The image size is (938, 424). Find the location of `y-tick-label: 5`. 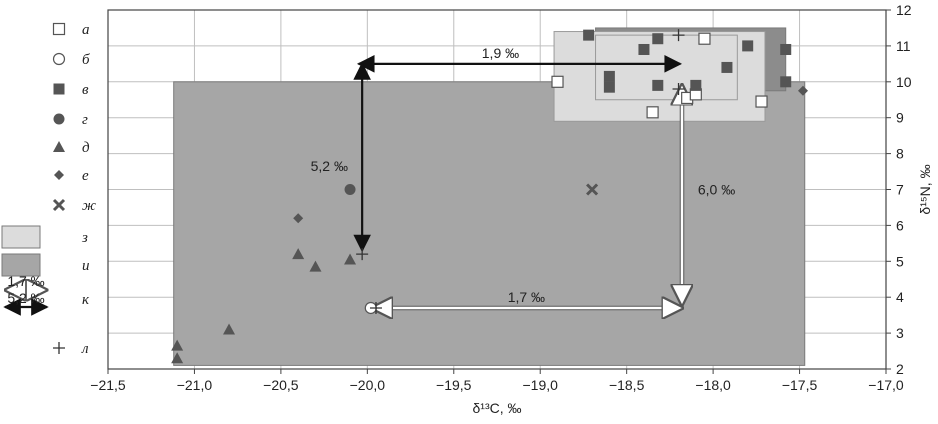

y-tick-label: 5 is located at coordinates (900, 261).